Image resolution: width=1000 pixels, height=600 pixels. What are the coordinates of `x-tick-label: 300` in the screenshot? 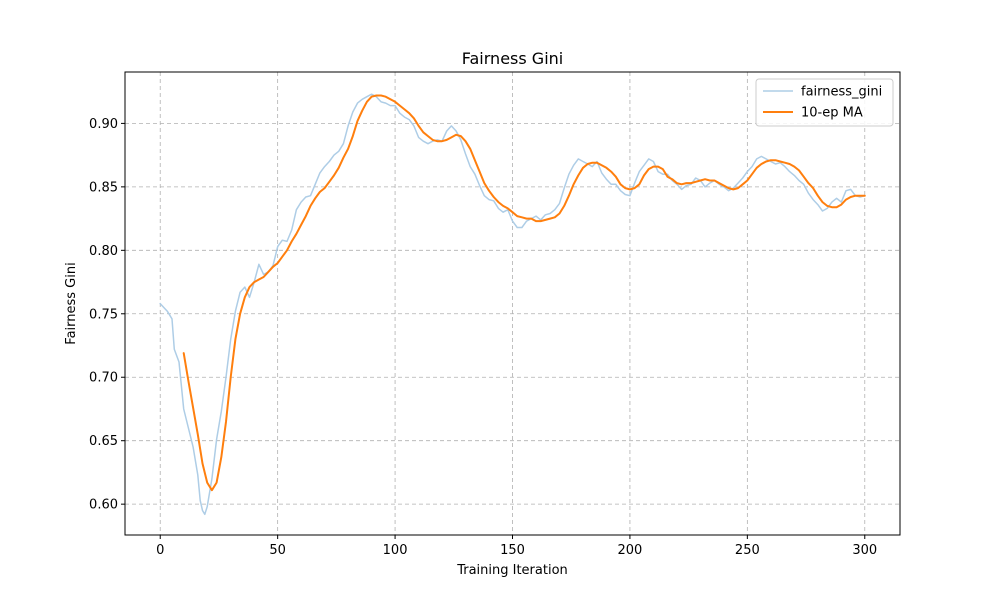 It's located at (864, 550).